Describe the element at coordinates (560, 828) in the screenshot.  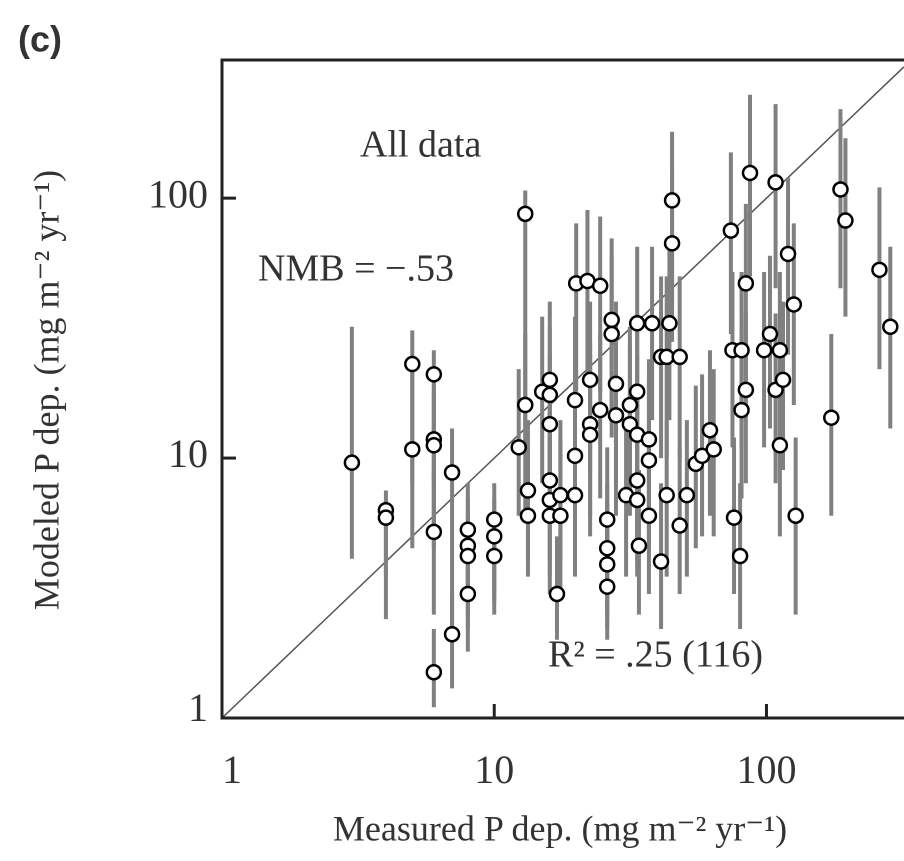
I see `x-axis-label: Measured P dep. (mg m⁻² yr⁻¹)` at that location.